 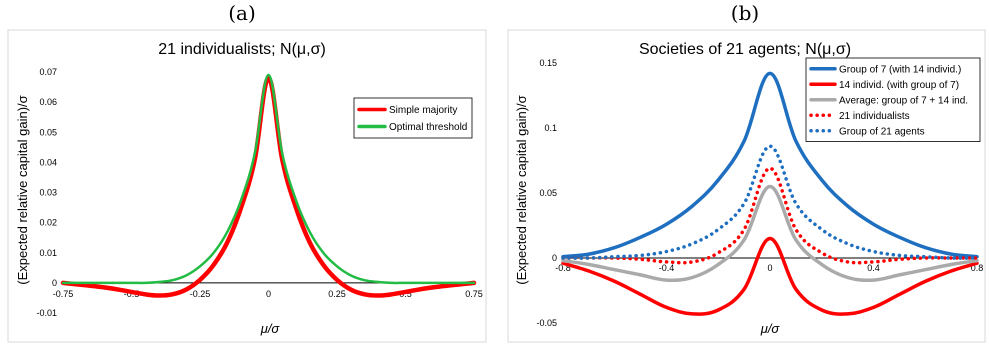 I want to click on chart-a-ytick-3: 0.02, so click(x=48, y=223).